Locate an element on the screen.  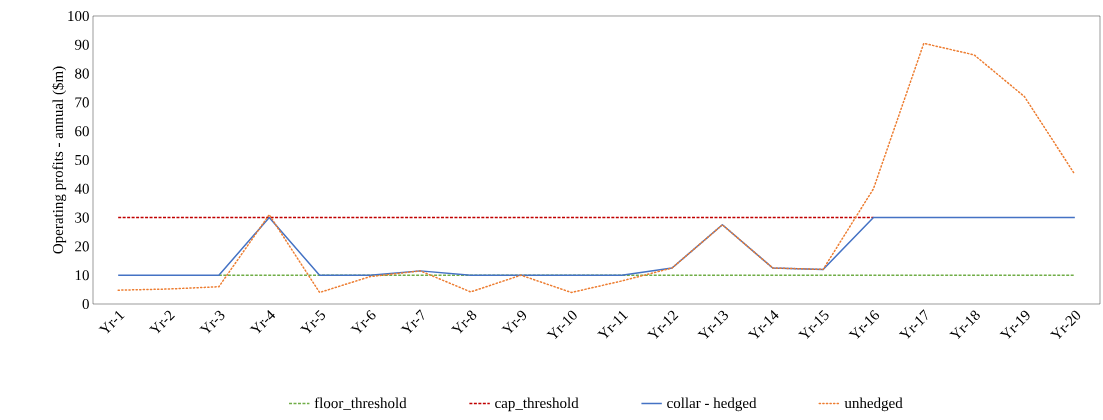
legend-label: cap_threshold is located at coordinates (537, 404).